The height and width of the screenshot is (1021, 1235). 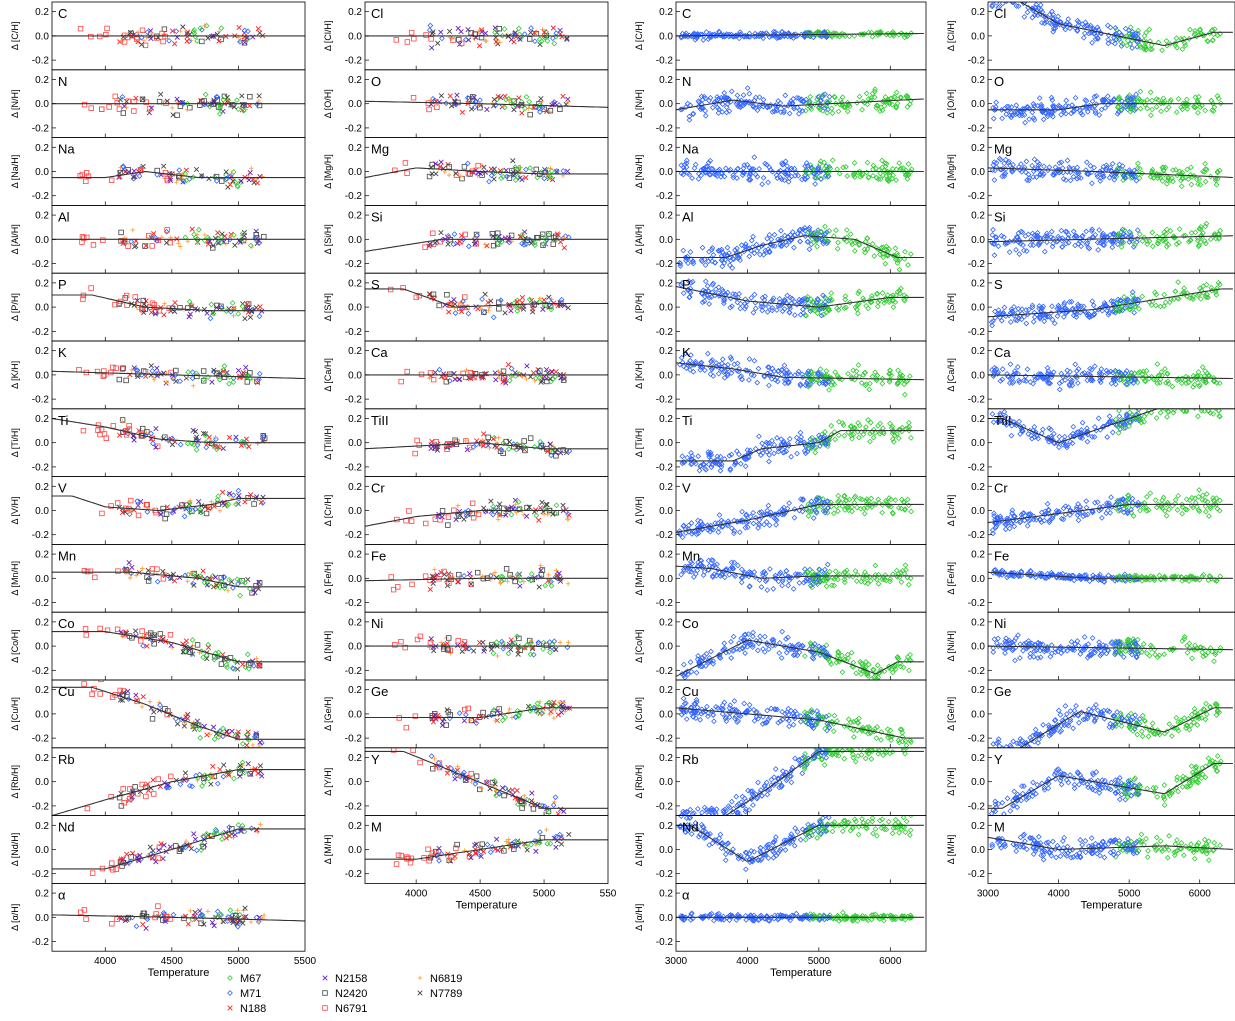 What do you see at coordinates (379, 691) in the screenshot?
I see `element-label: Ge` at bounding box center [379, 691].